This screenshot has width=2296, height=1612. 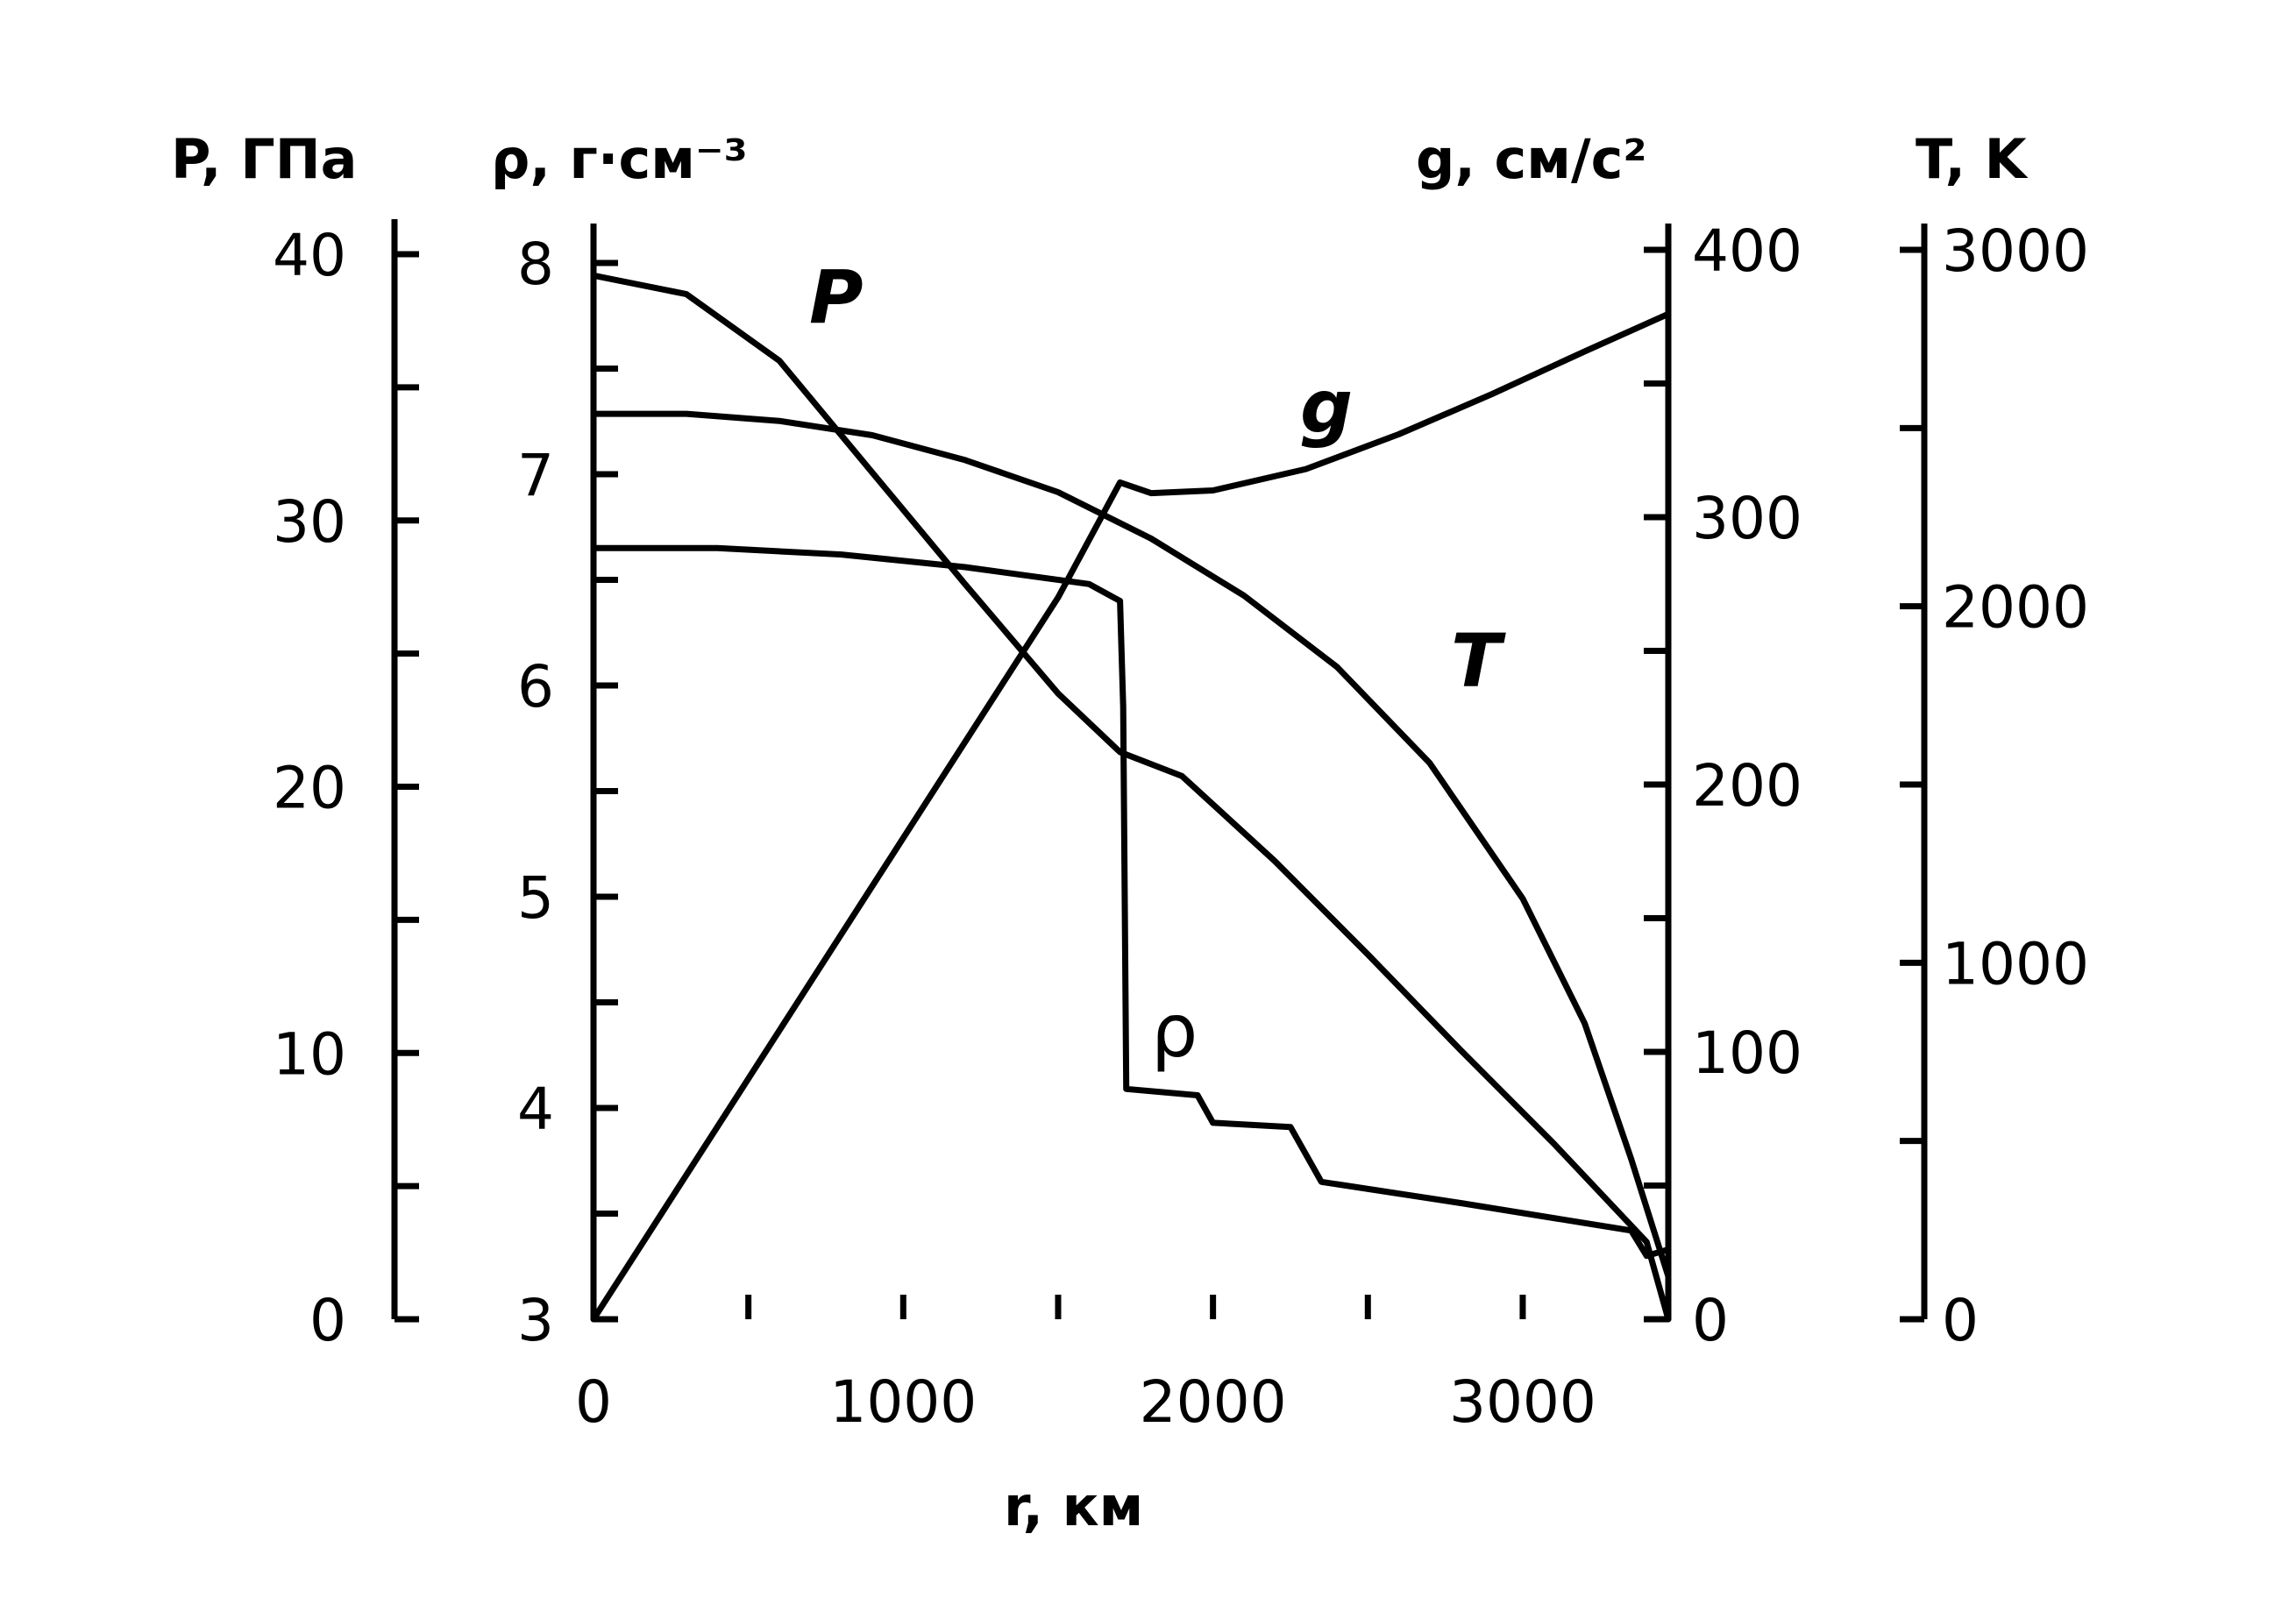 What do you see at coordinates (619, 159) in the screenshot?
I see `axis-title-rho: ρ, г·см⁻³` at bounding box center [619, 159].